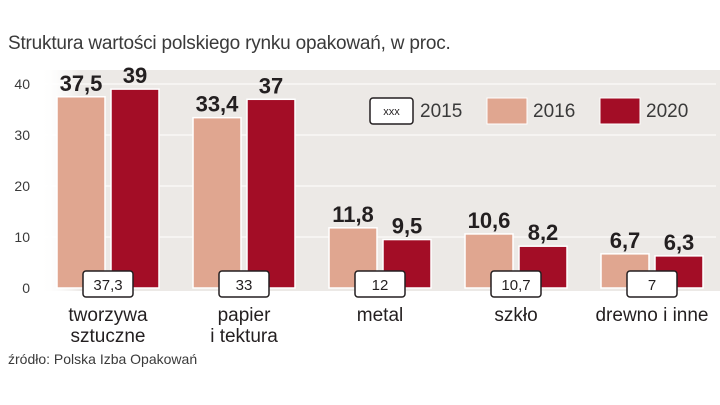 Image resolution: width=720 pixels, height=405 pixels. Describe the element at coordinates (507, 111) in the screenshot. I see `legend-swatch-2016` at that location.